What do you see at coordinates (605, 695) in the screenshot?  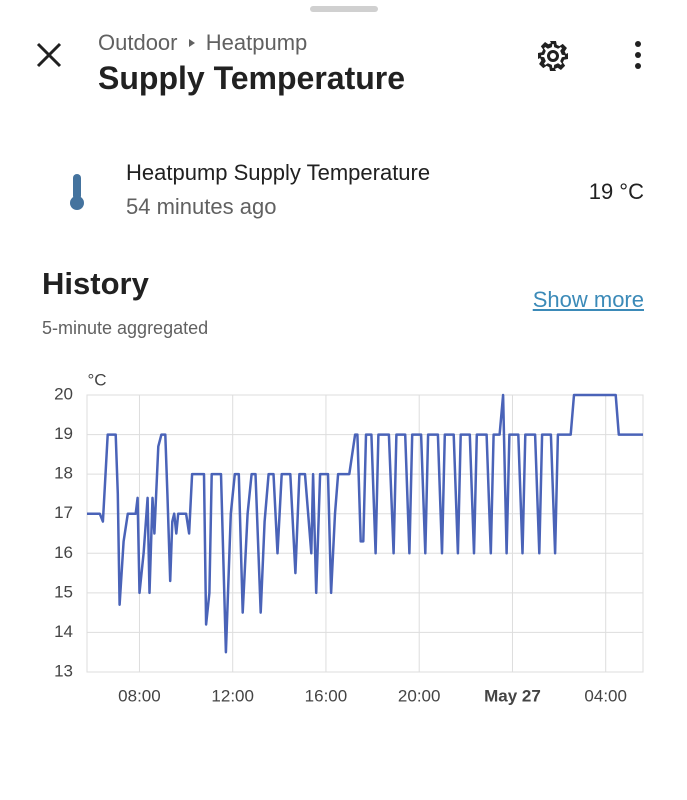 I see `x-tick-label: 04:00` at bounding box center [605, 695].